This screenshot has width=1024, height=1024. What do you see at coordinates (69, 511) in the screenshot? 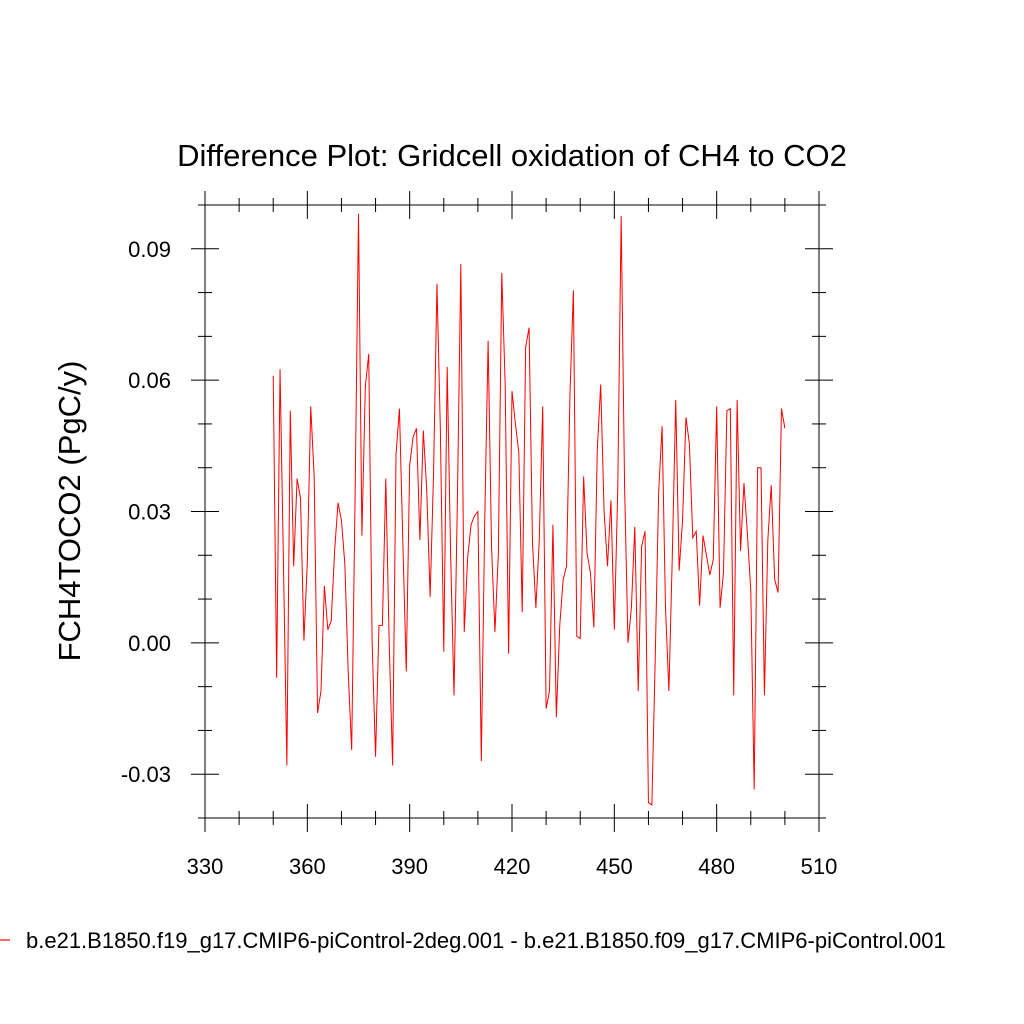
I see `y-axis-label: FCH4TOCO2 (PgC/y)` at bounding box center [69, 511].